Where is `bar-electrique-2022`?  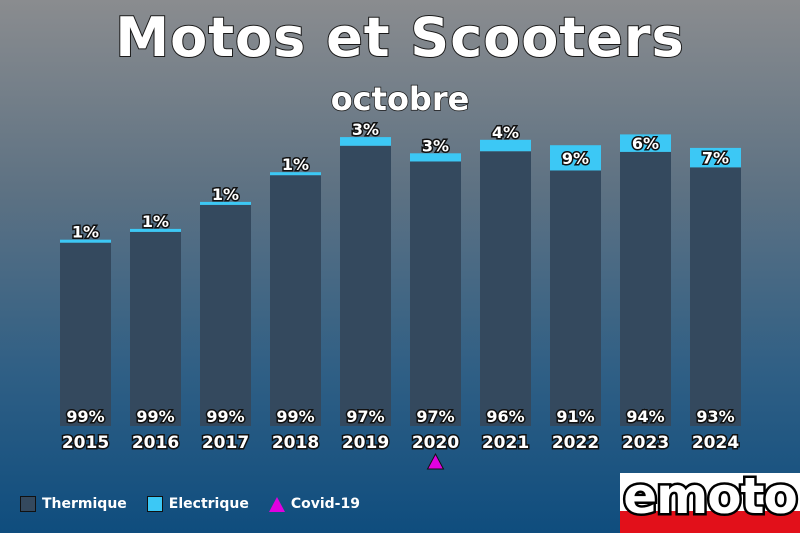
bar-electrique-2022 is located at coordinates (575, 158).